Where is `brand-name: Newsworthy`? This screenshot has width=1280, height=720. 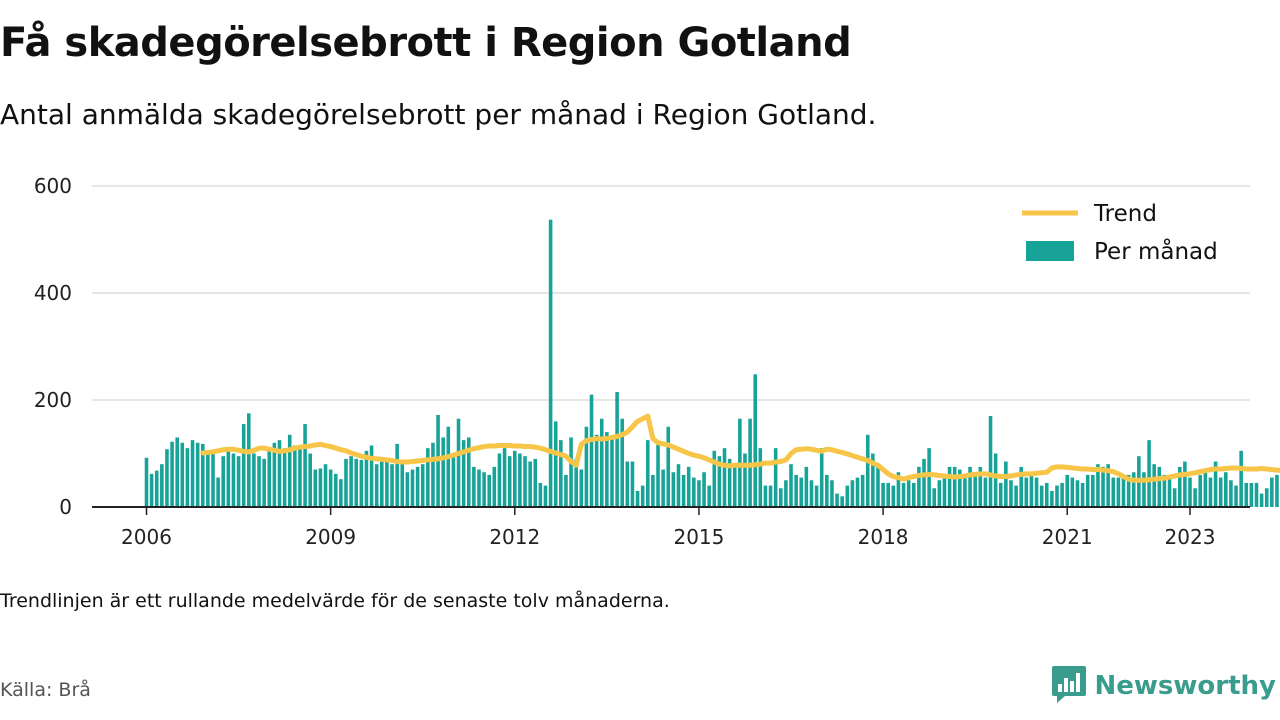 brand-name: Newsworthy is located at coordinates (1185, 686).